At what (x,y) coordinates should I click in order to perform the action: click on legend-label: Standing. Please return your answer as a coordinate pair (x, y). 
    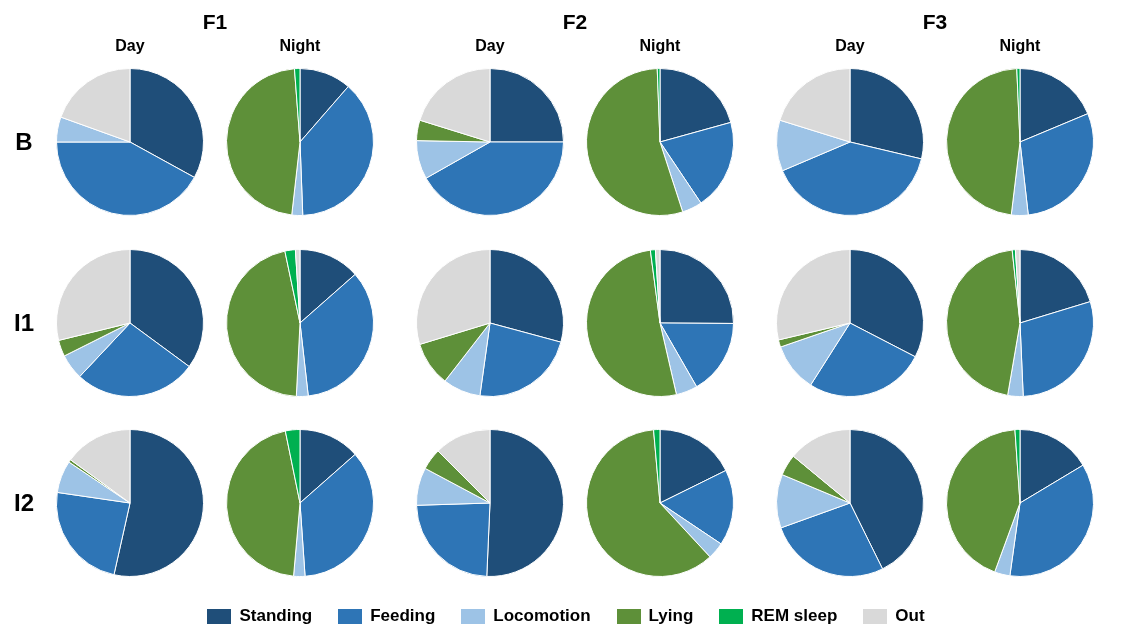
    Looking at the image, I should click on (276, 616).